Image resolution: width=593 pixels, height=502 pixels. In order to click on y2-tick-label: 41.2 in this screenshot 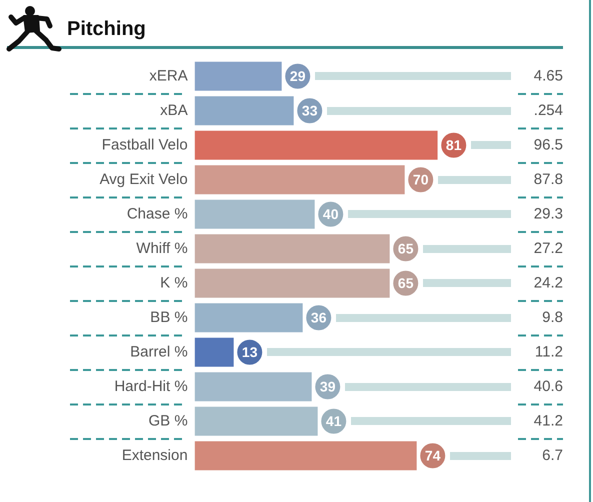, I will do `click(548, 421)`.